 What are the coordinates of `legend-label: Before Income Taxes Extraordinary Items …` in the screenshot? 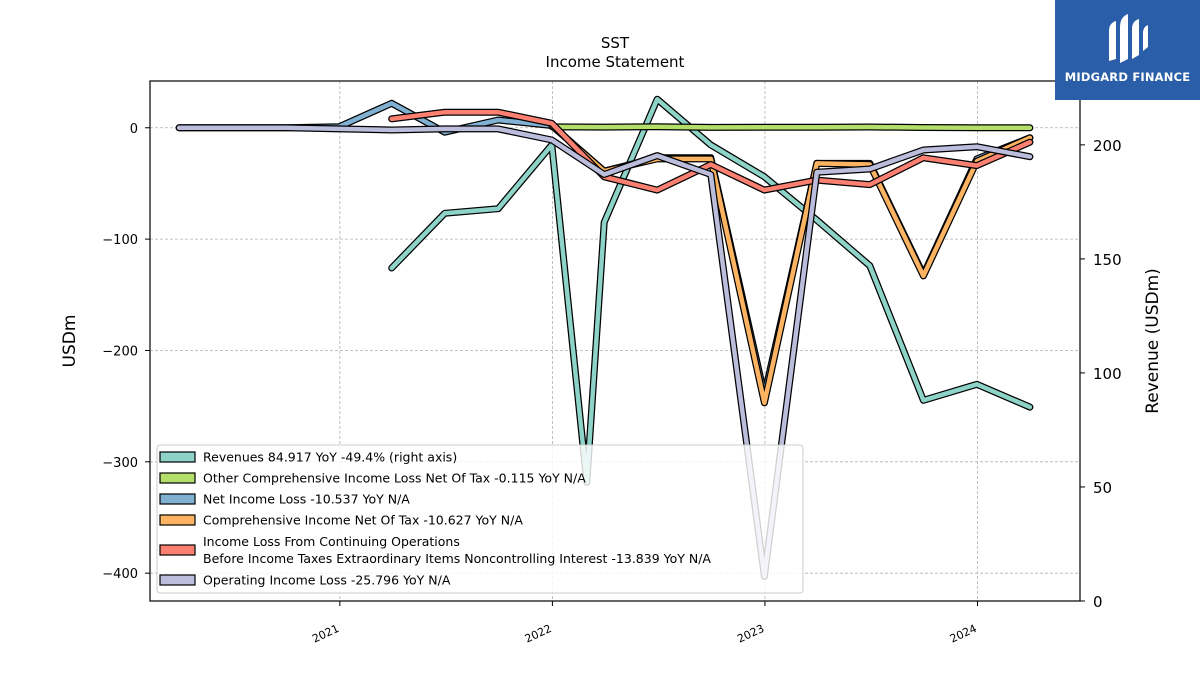 It's located at (457, 558).